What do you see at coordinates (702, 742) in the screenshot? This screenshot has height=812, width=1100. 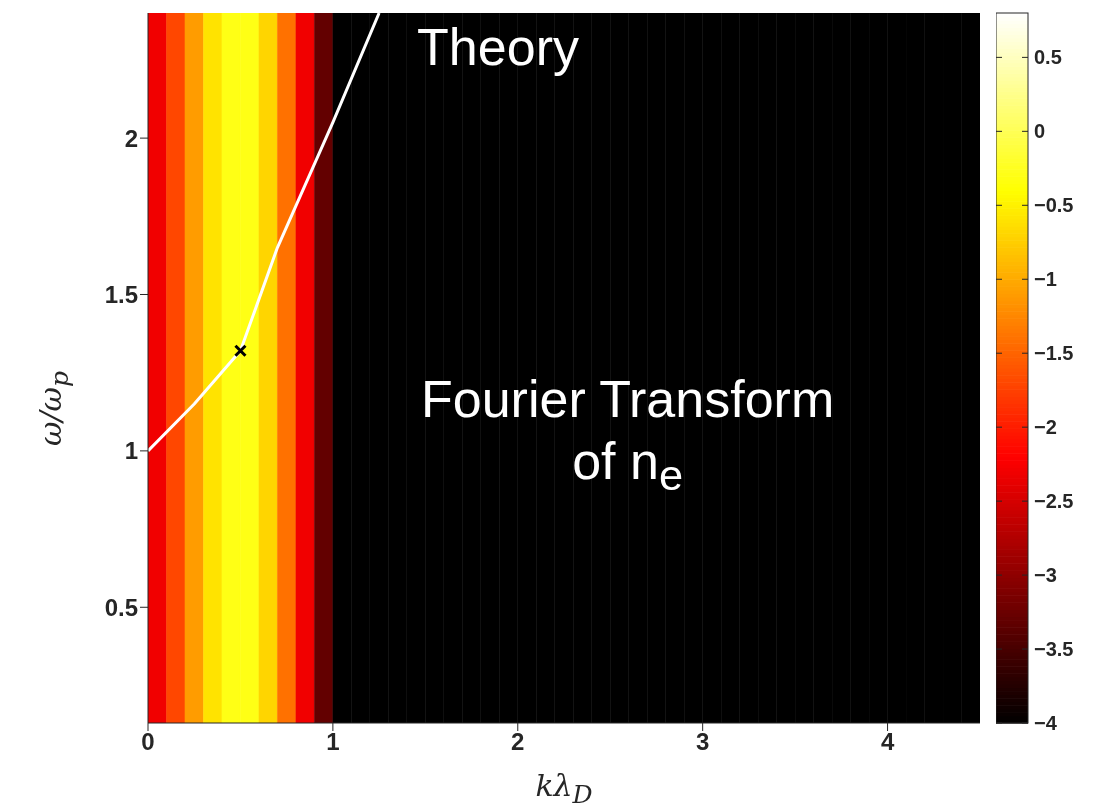 I see `x-tick-label: 3` at bounding box center [702, 742].